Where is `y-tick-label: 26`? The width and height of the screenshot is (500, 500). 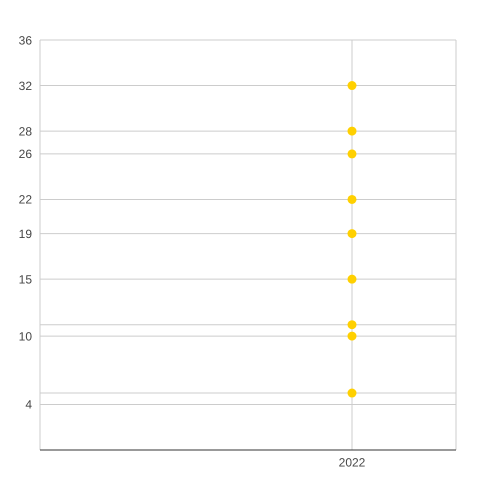 y-tick-label: 26 is located at coordinates (25, 154).